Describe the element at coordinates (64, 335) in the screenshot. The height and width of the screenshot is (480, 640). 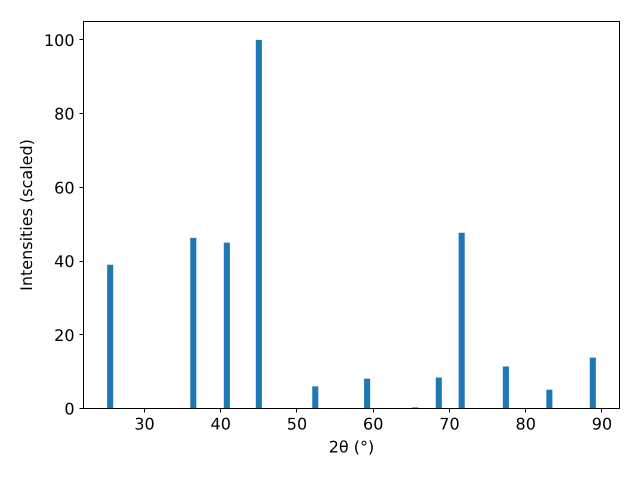
I see `y-tick-label: 20` at that location.